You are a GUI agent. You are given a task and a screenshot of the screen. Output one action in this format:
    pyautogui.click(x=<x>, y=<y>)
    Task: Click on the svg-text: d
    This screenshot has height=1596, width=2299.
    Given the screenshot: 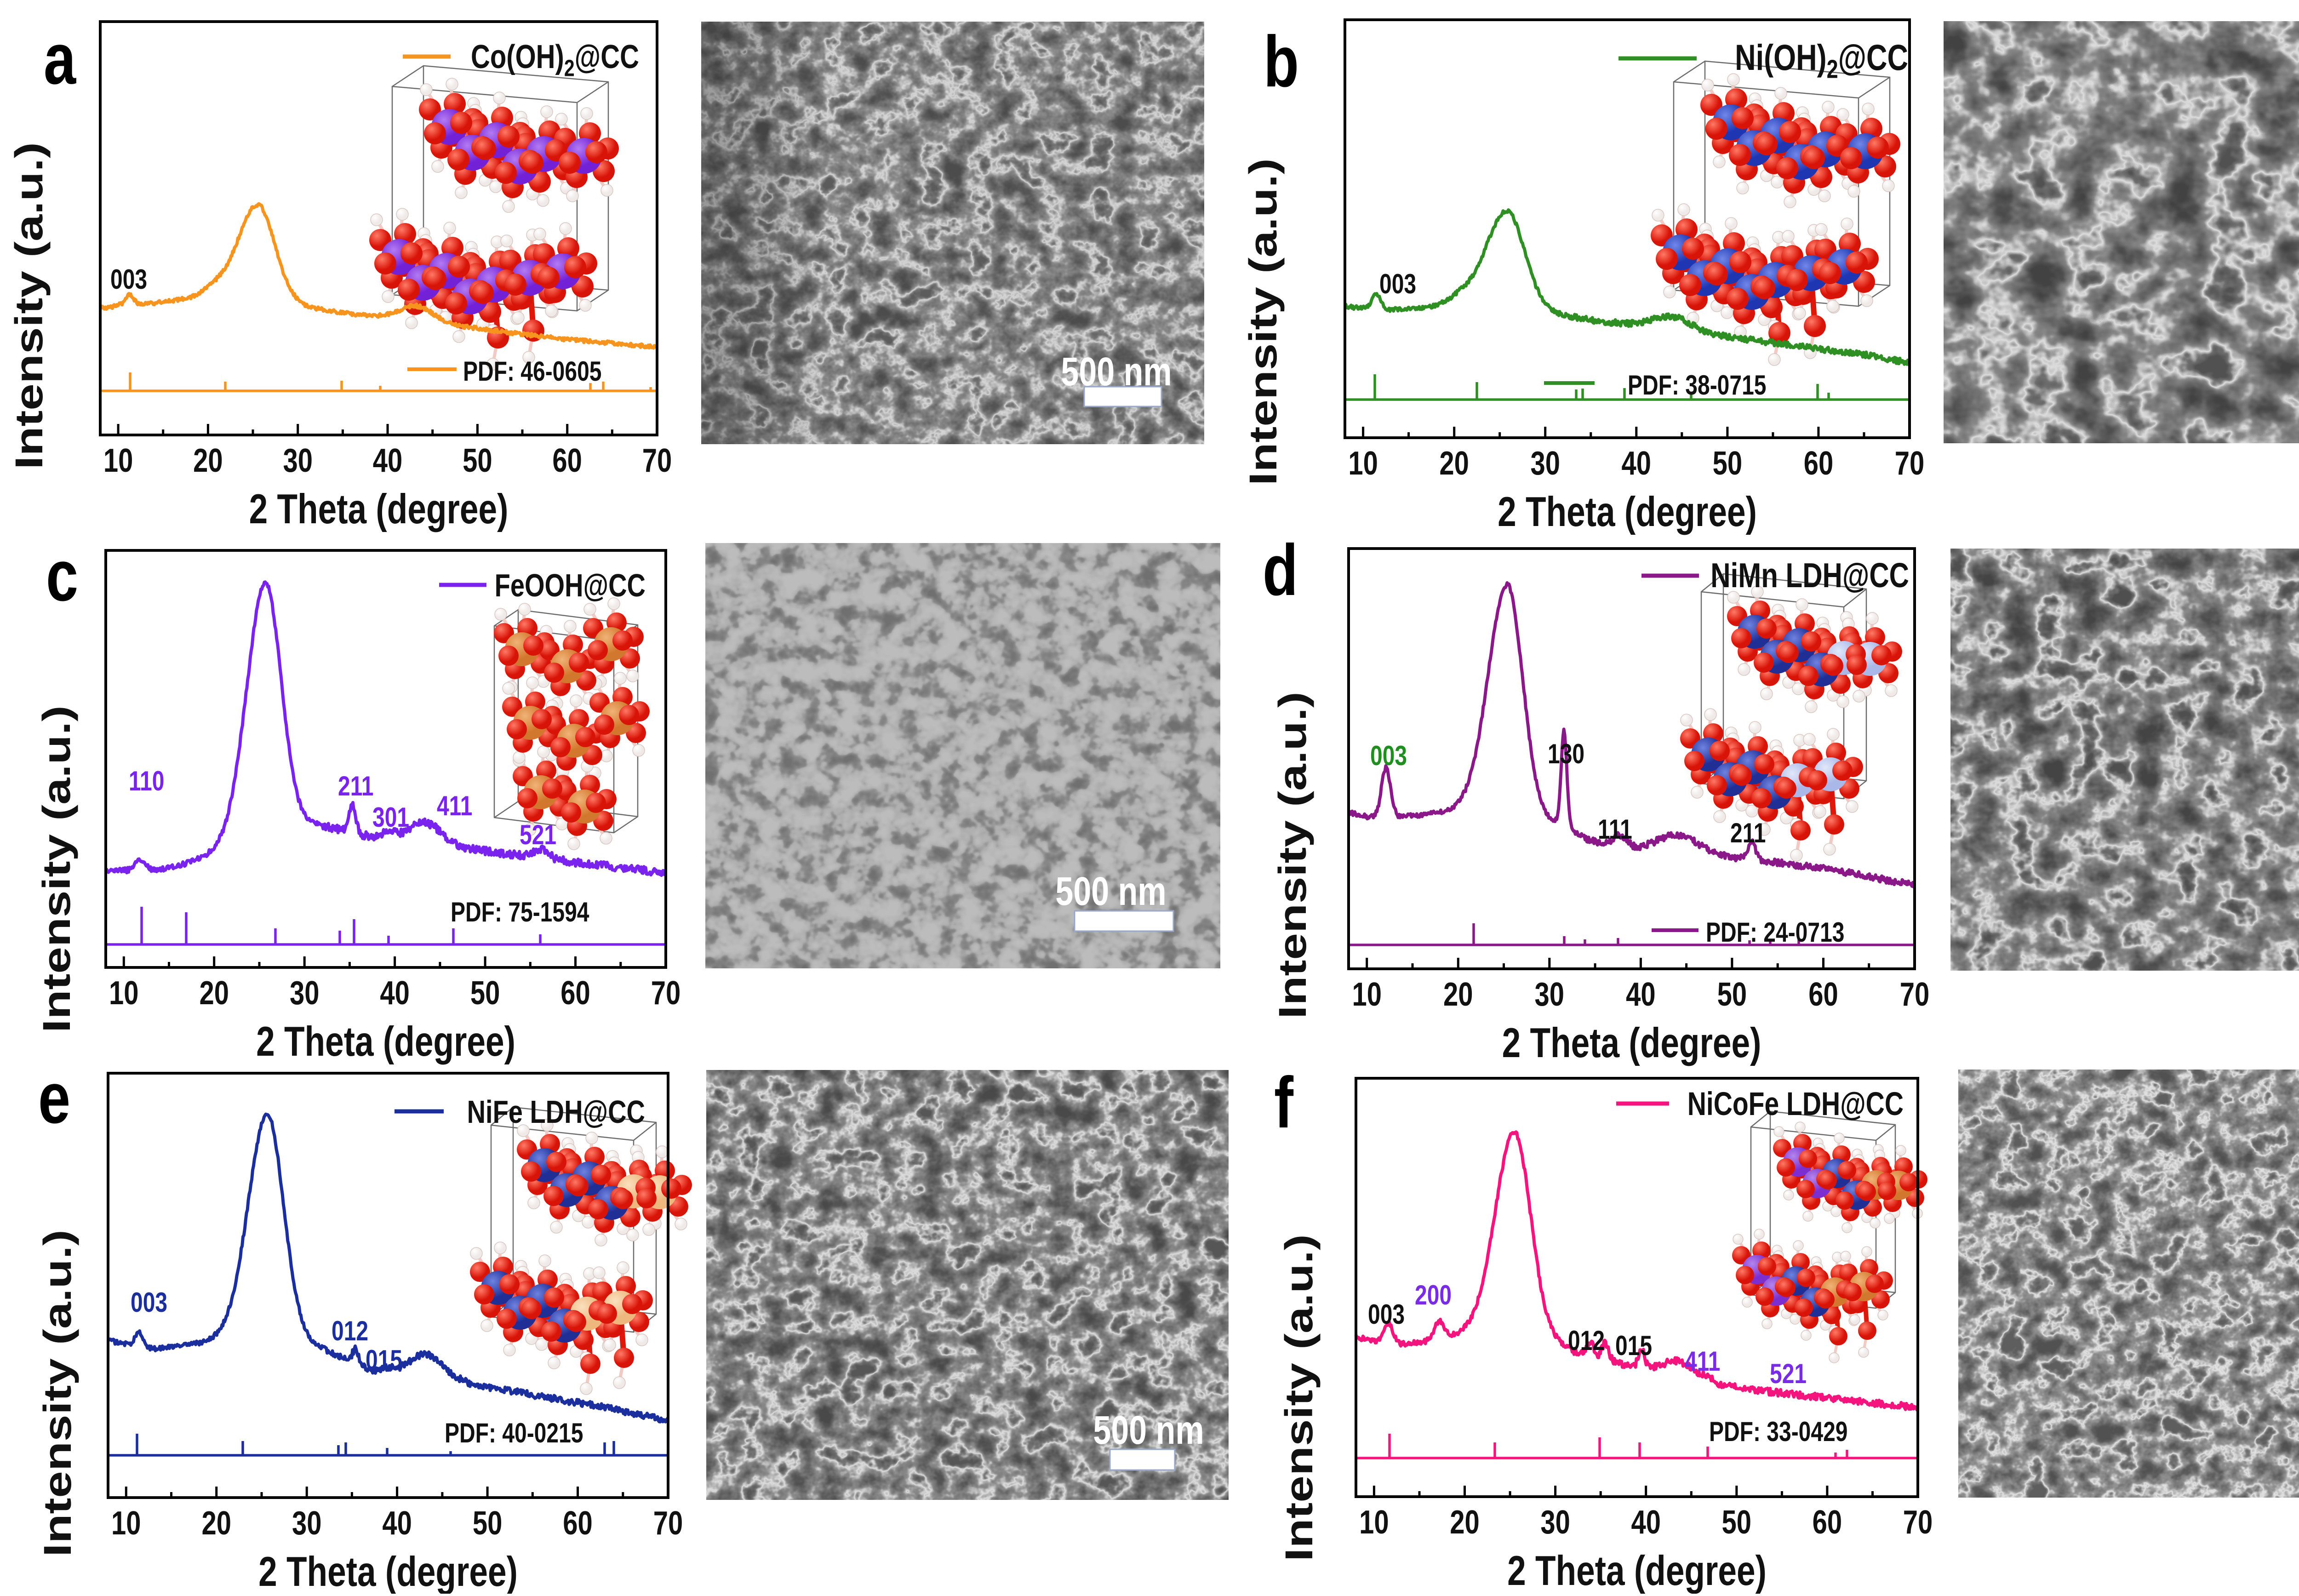 What is the action you would take?
    pyautogui.click(x=1280, y=570)
    